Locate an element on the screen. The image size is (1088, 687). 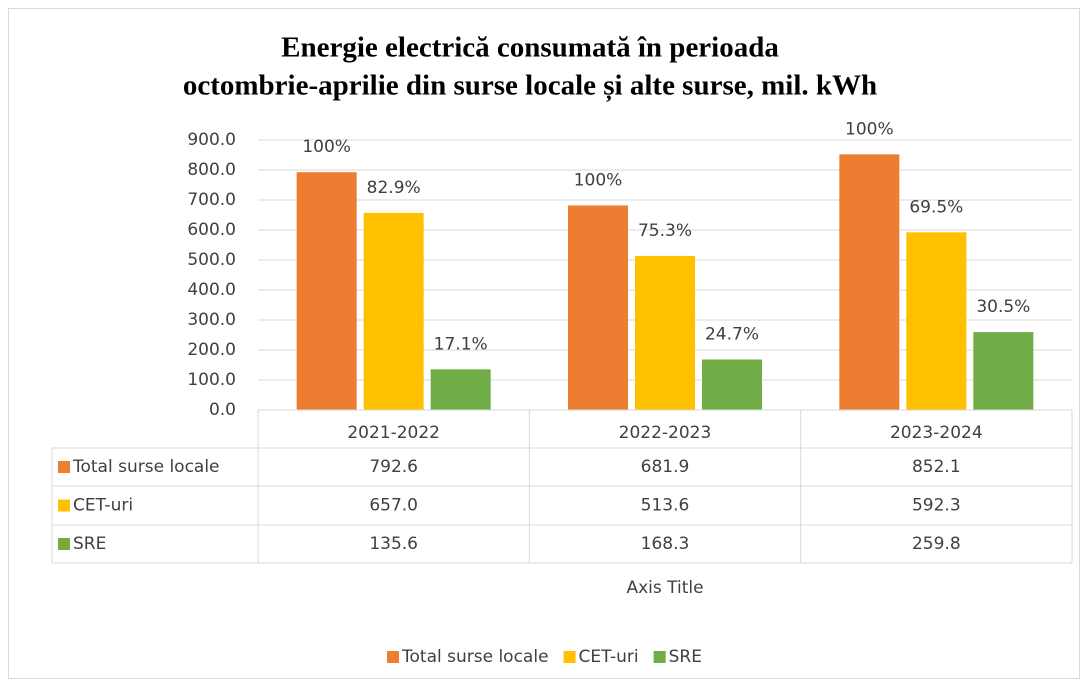
x-tick-label: 2023-2024 is located at coordinates (936, 433).